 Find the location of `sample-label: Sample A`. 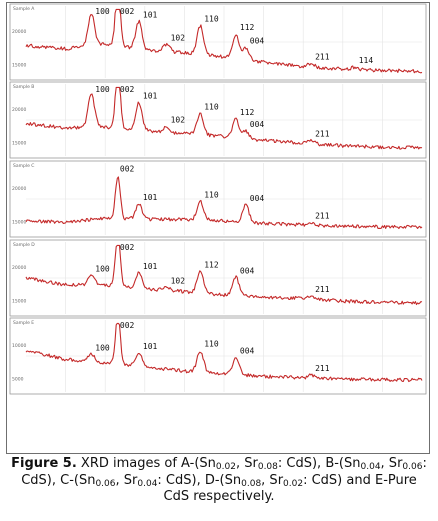

sample-label: Sample A is located at coordinates (24, 9).